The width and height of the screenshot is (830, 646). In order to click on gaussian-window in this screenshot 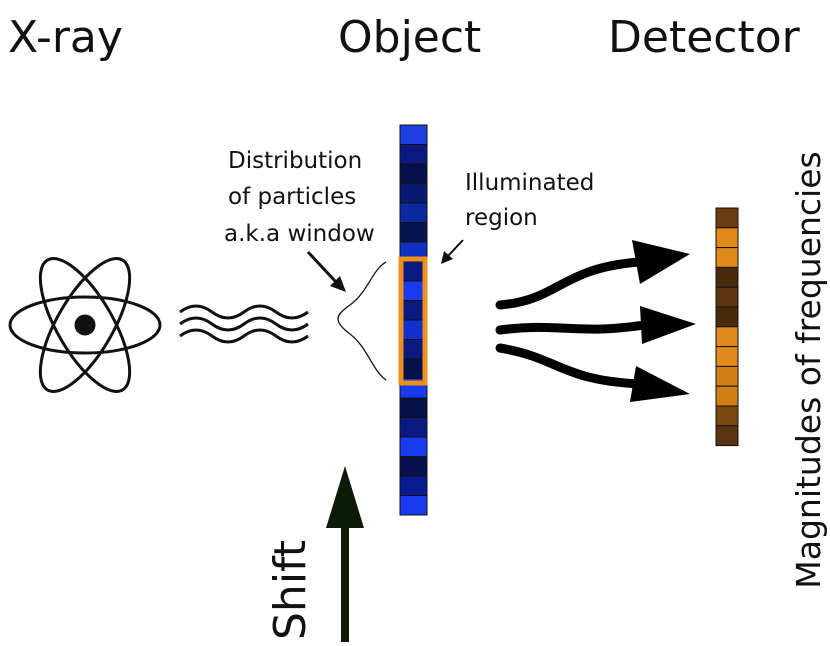, I will do `click(362, 321)`.